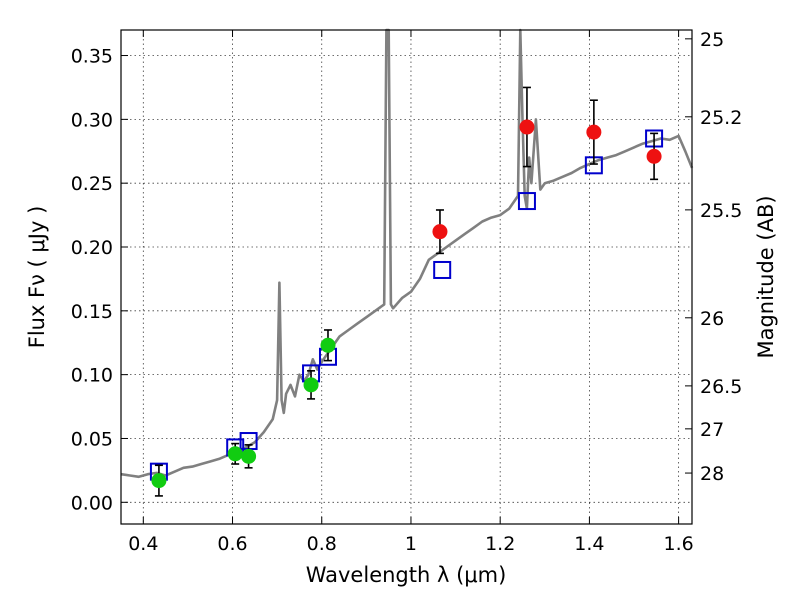  Describe the element at coordinates (713, 257) in the screenshot. I see `y2-axis-ticks: 25 25.2 25.5 26 26.5 27 28` at that location.